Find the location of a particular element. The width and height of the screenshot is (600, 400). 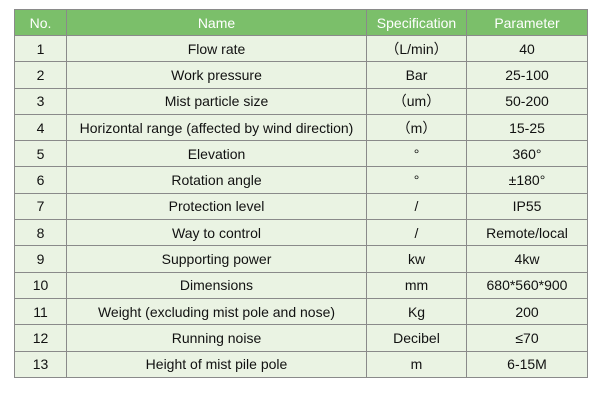

row-name-cell: Way to control is located at coordinates (216, 233).